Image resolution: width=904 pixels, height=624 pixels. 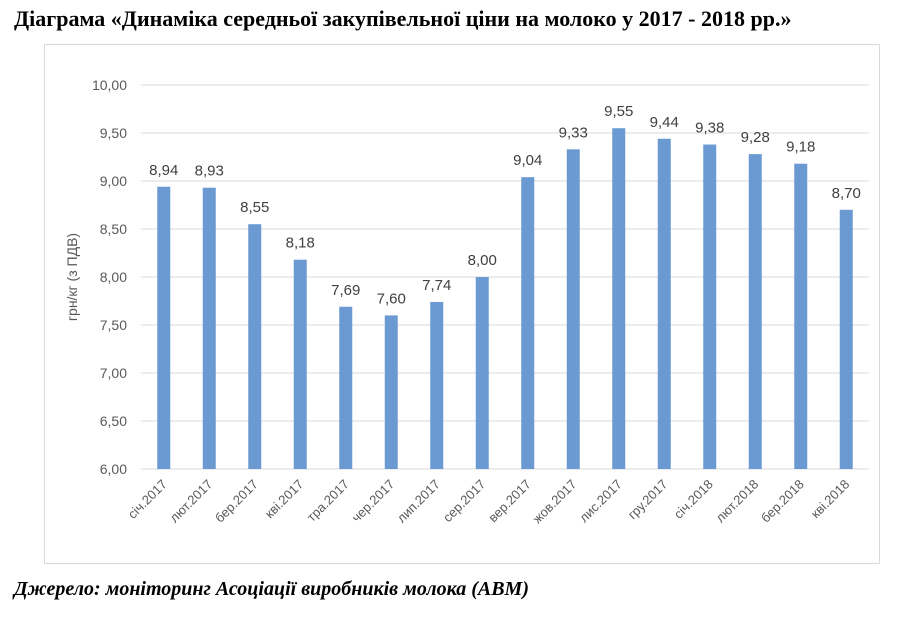 I want to click on y-tick-label: 9,50, so click(x=113, y=133).